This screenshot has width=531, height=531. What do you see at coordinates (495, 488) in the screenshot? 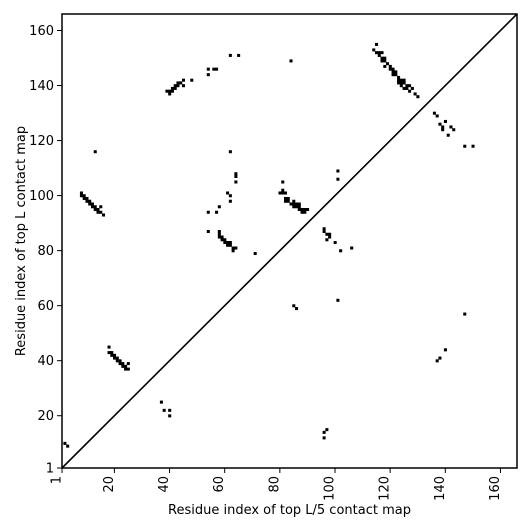
I see `x-tick-label: 160` at bounding box center [495, 488].